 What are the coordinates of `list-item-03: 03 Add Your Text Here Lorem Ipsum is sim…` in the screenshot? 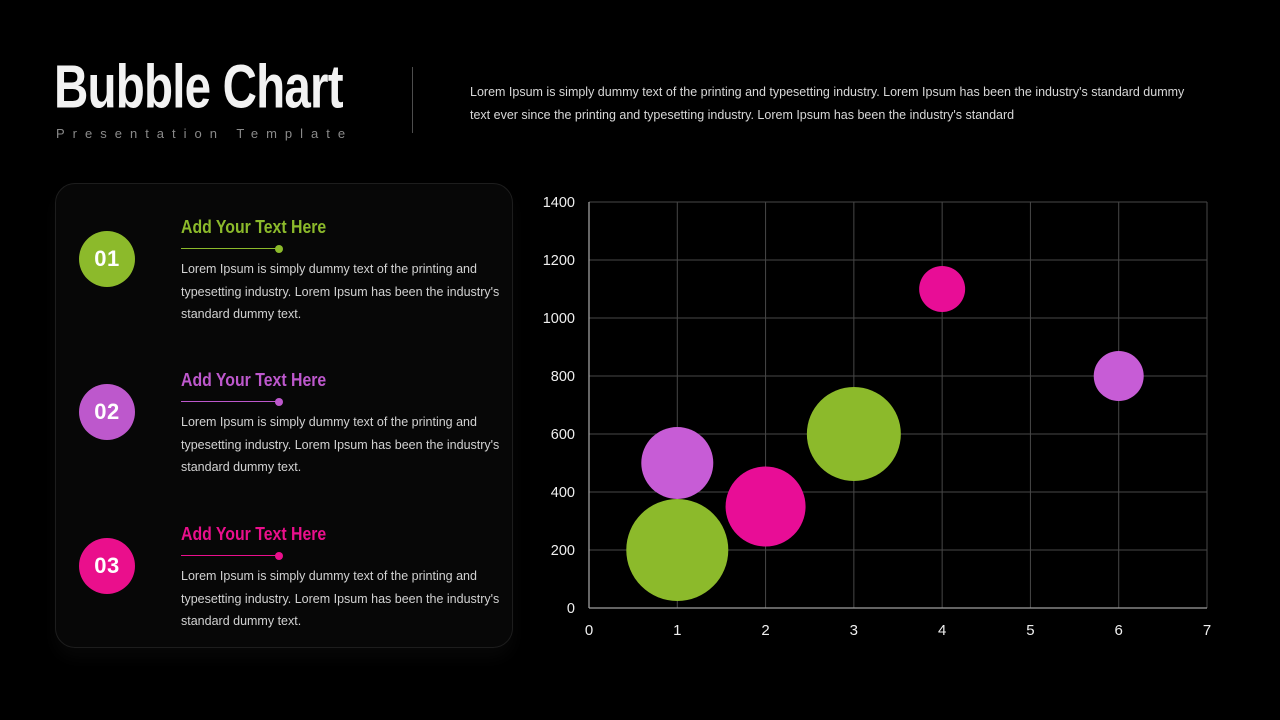 It's located at (289, 582).